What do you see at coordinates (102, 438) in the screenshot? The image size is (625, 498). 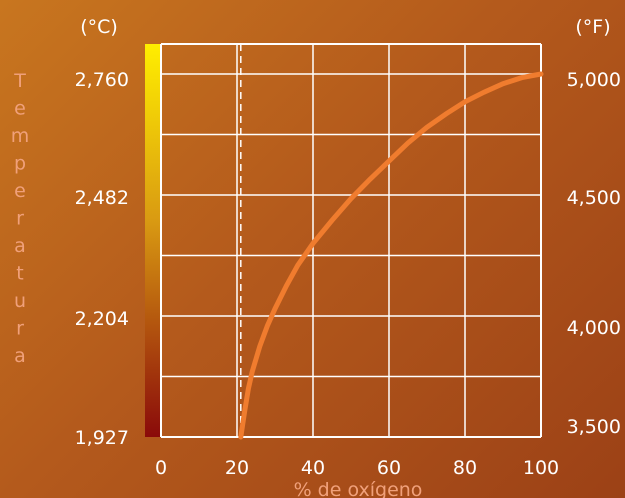 I see `left-tick-label: 1,927` at bounding box center [102, 438].